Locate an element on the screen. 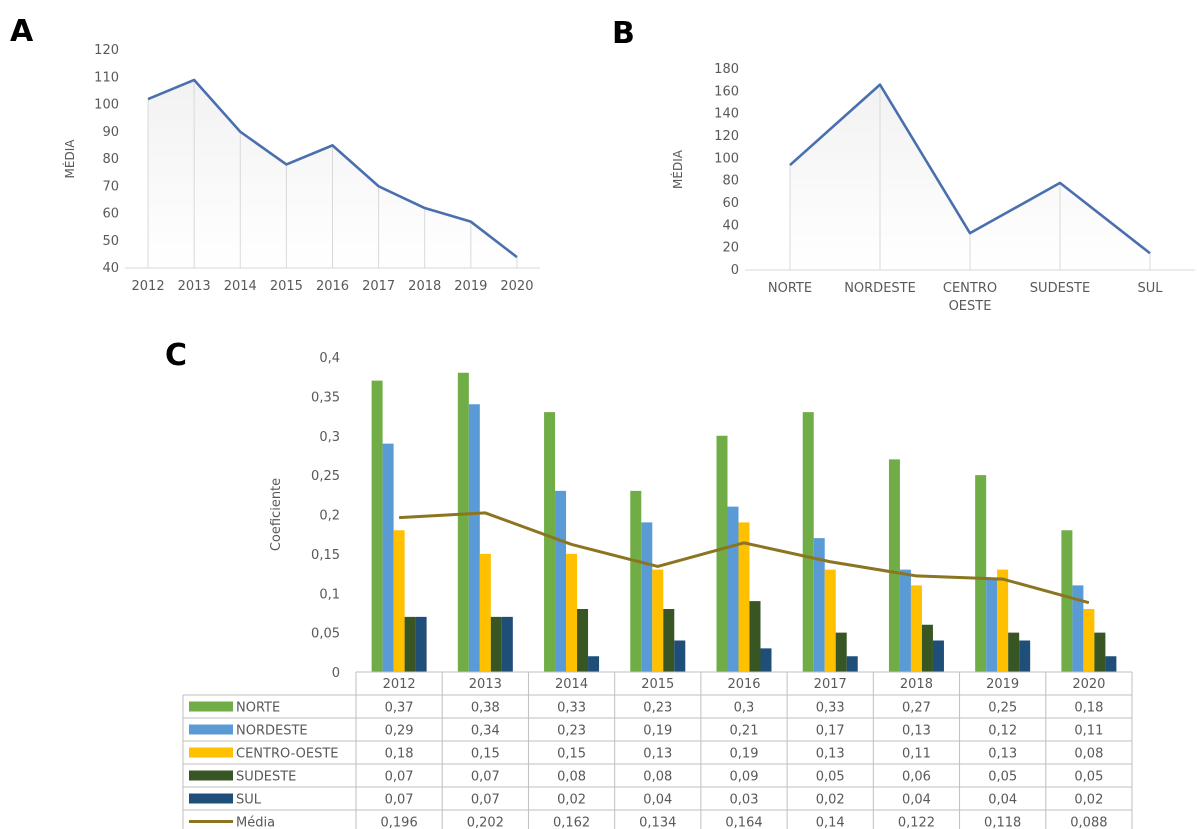 This screenshot has height=829, width=1197. bar-nordeste-2013 is located at coordinates (474, 538).